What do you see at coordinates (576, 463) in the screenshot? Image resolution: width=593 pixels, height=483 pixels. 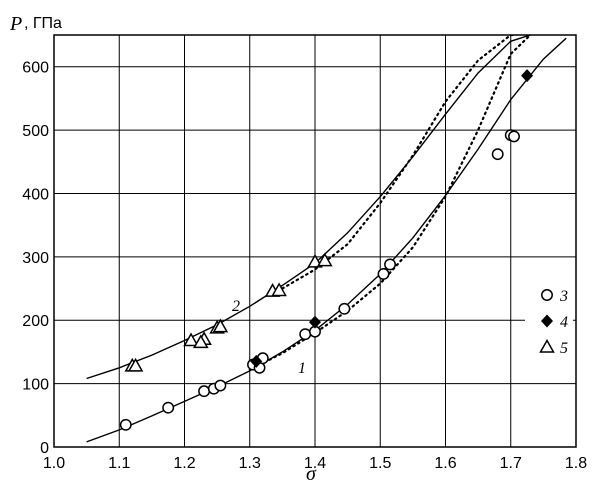 I see `x-tick-label-8: 1.8` at bounding box center [576, 463].